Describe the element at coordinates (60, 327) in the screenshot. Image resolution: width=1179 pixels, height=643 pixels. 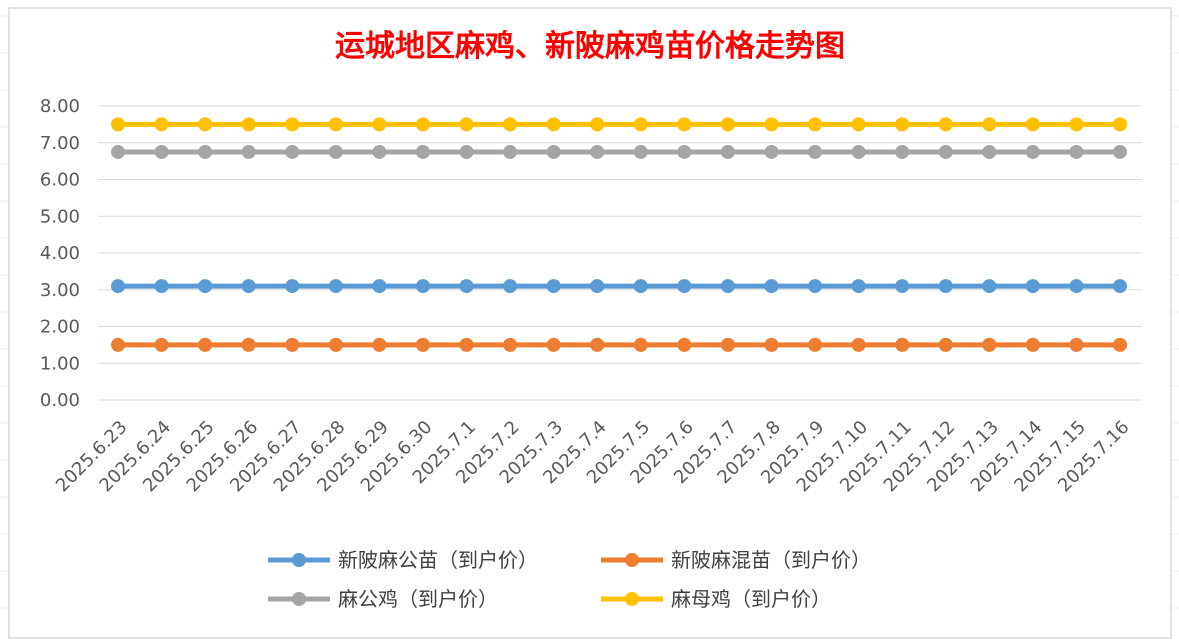
I see `y-tick-label: 2.00` at that location.